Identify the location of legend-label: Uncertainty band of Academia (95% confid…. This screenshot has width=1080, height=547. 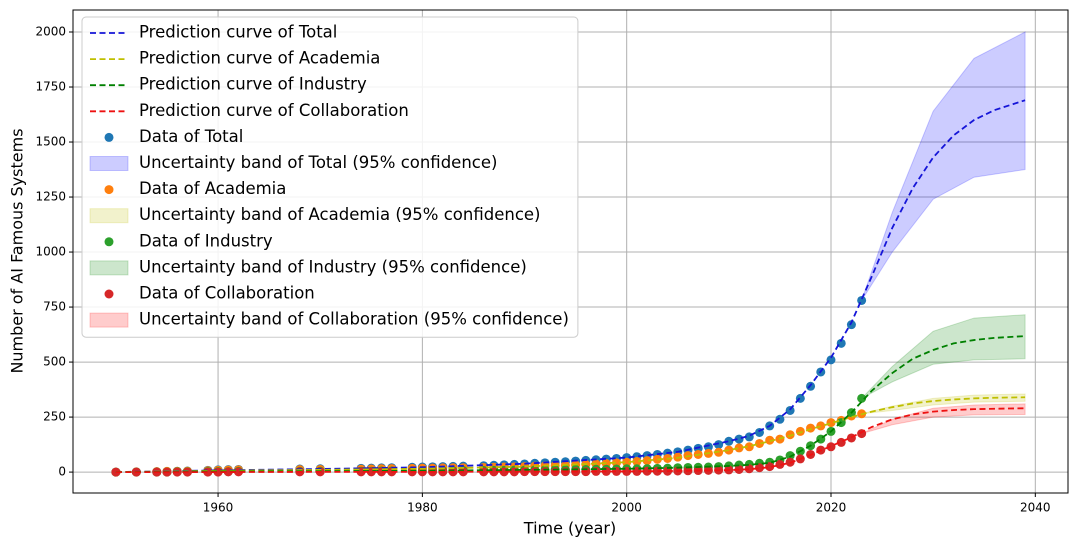
(340, 214).